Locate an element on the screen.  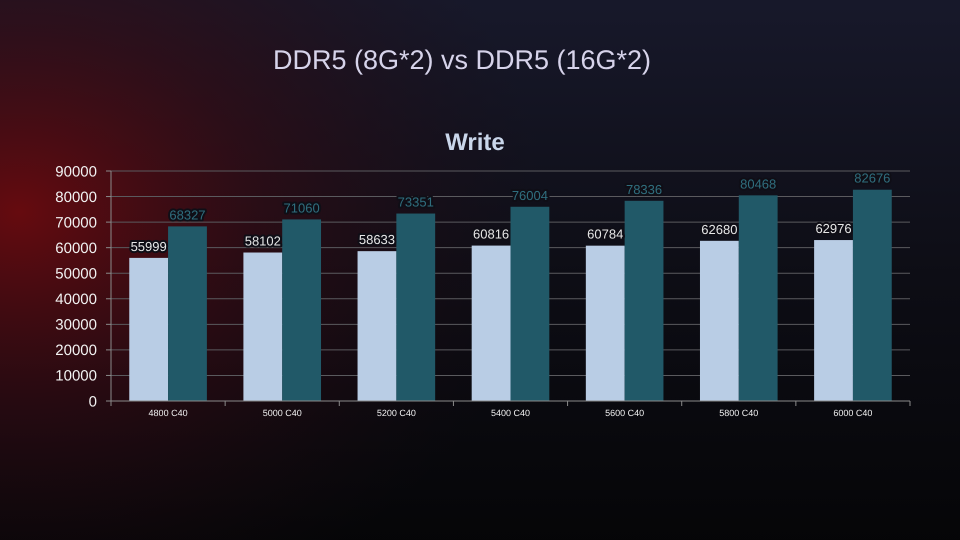
x-tick-label: 4800 C40 is located at coordinates (168, 413).